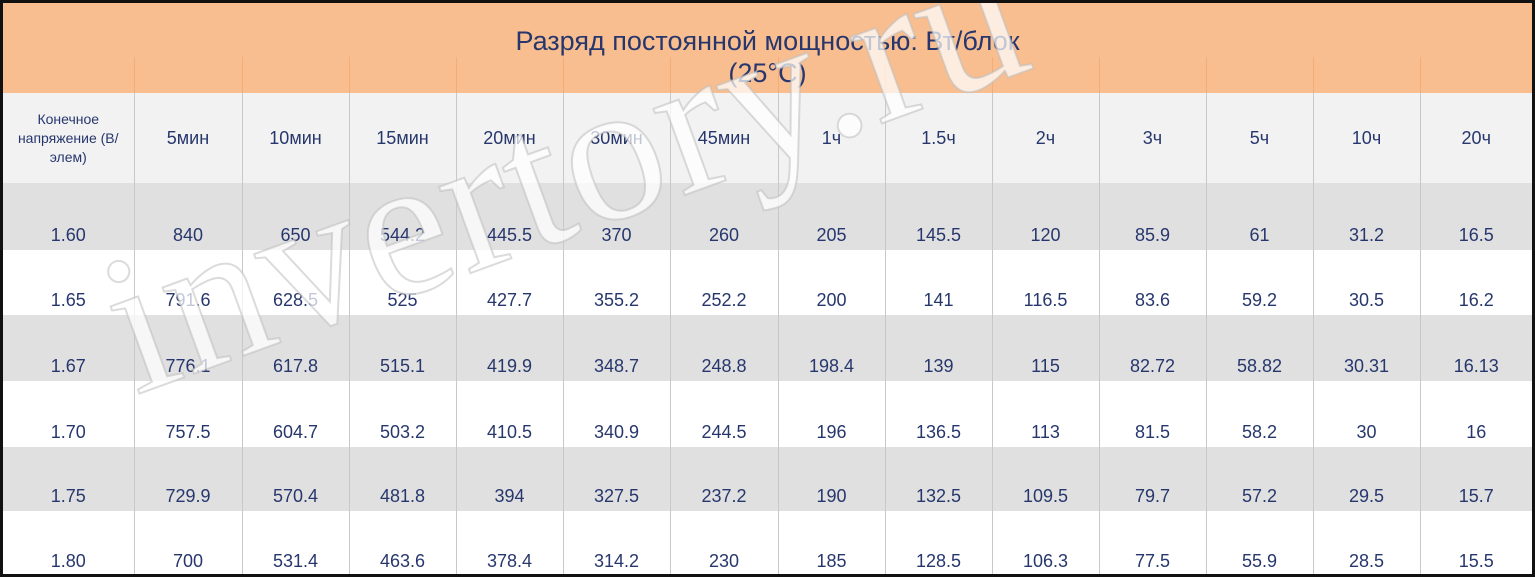  What do you see at coordinates (1045, 414) in the screenshot?
I see `value-cell: 113` at bounding box center [1045, 414].